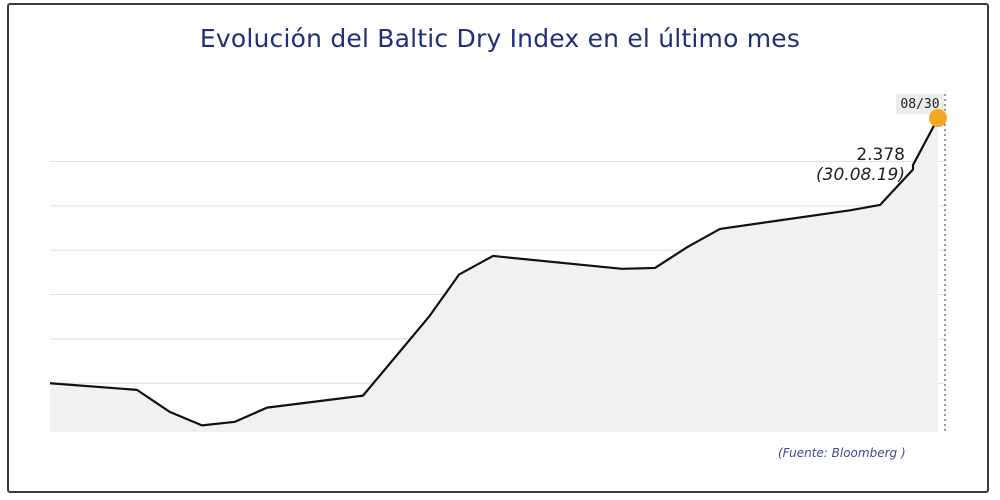 This screenshot has height=500, width=1000. What do you see at coordinates (842, 453) in the screenshot?
I see `source-note: (Fuente: Bloomberg )` at bounding box center [842, 453].